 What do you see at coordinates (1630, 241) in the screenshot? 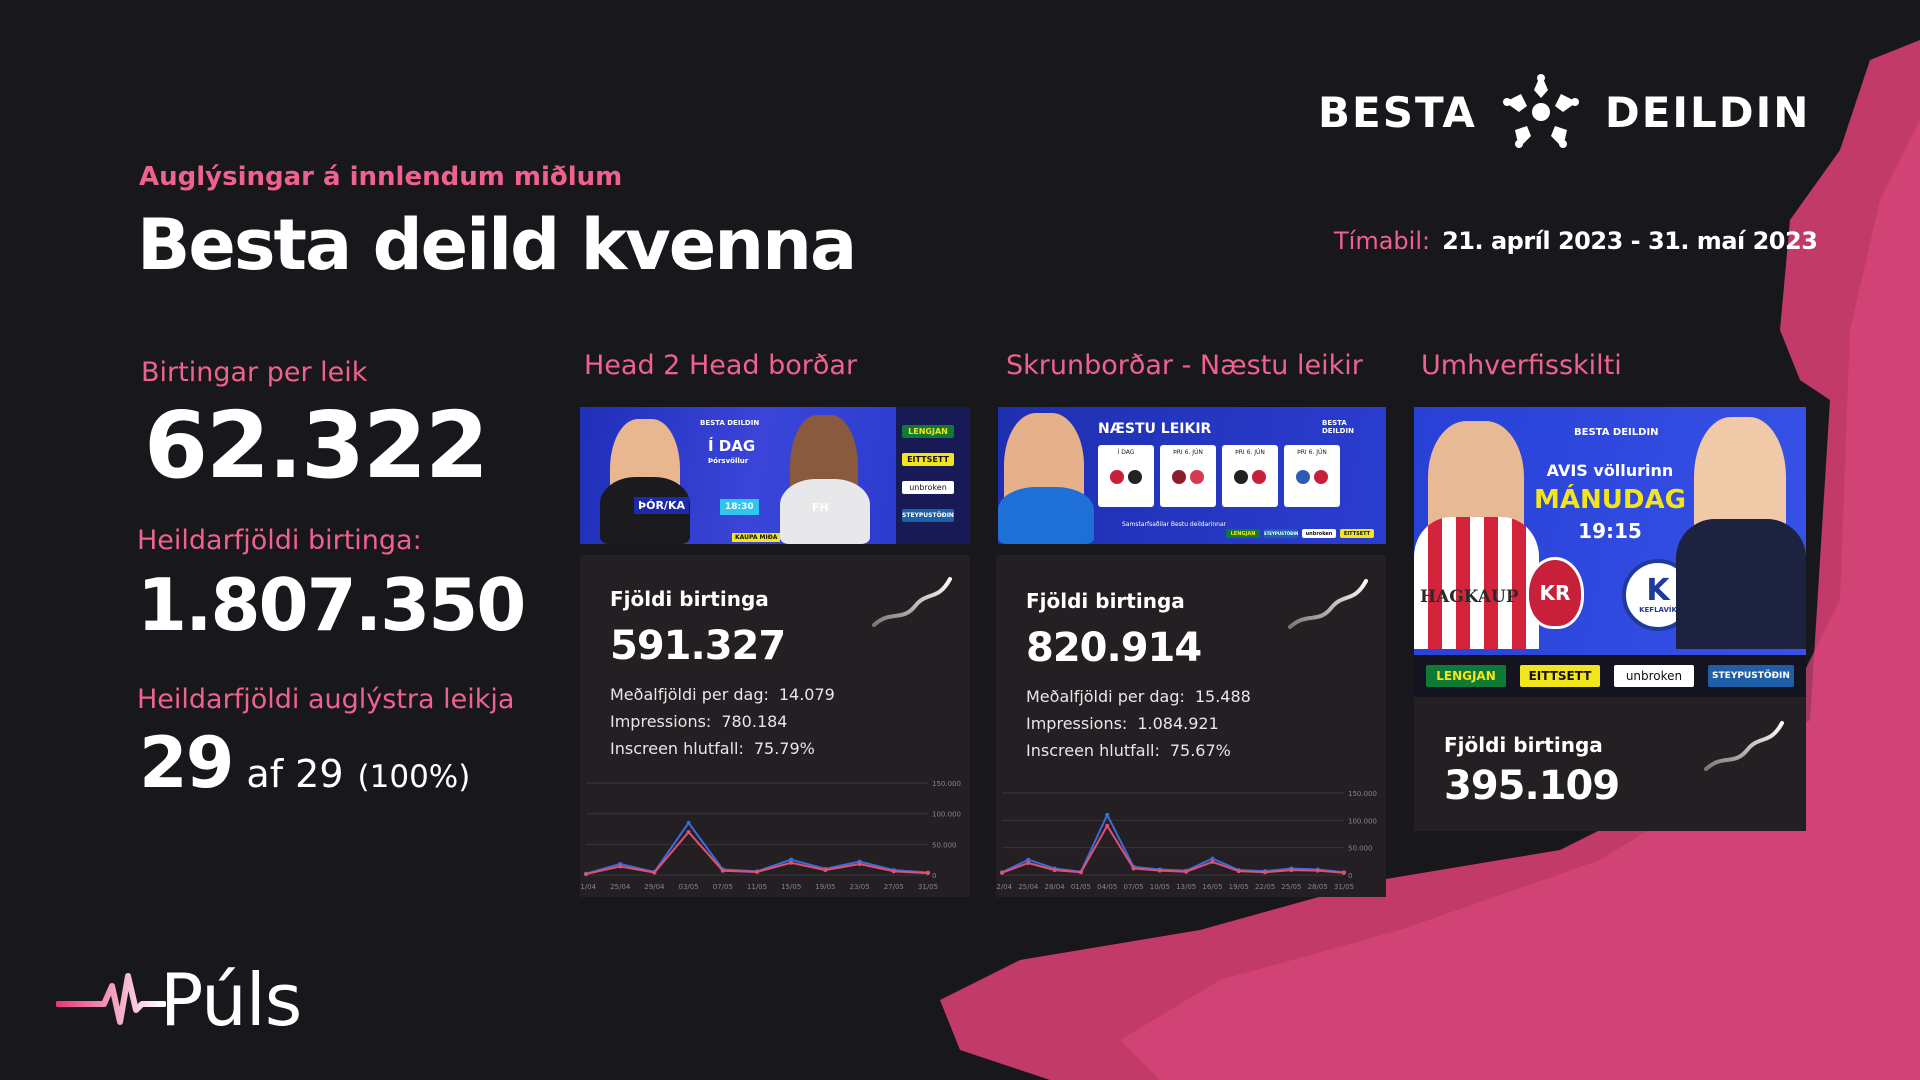
I see `period-value: 21. apríl 2023 - 31. maí 2023` at bounding box center [1630, 241].